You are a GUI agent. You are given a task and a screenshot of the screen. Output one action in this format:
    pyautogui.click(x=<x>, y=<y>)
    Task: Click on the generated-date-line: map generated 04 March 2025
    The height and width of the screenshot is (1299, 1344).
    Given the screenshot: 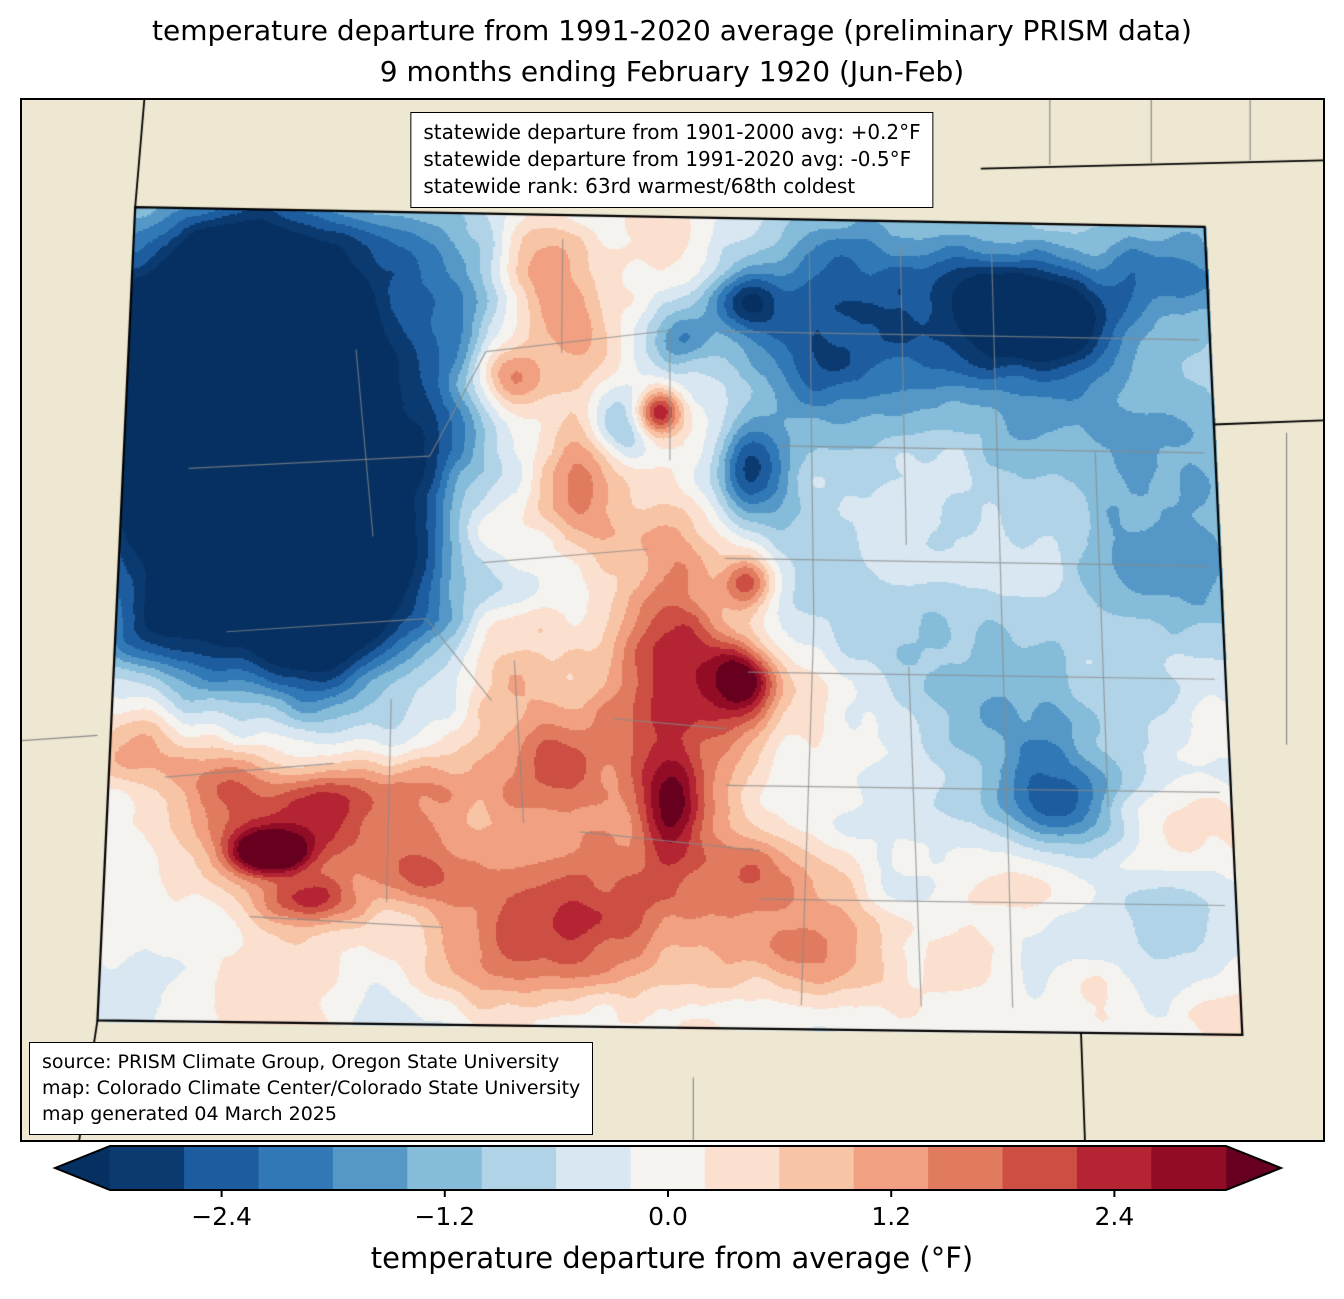 What is the action you would take?
    pyautogui.click(x=189, y=1114)
    